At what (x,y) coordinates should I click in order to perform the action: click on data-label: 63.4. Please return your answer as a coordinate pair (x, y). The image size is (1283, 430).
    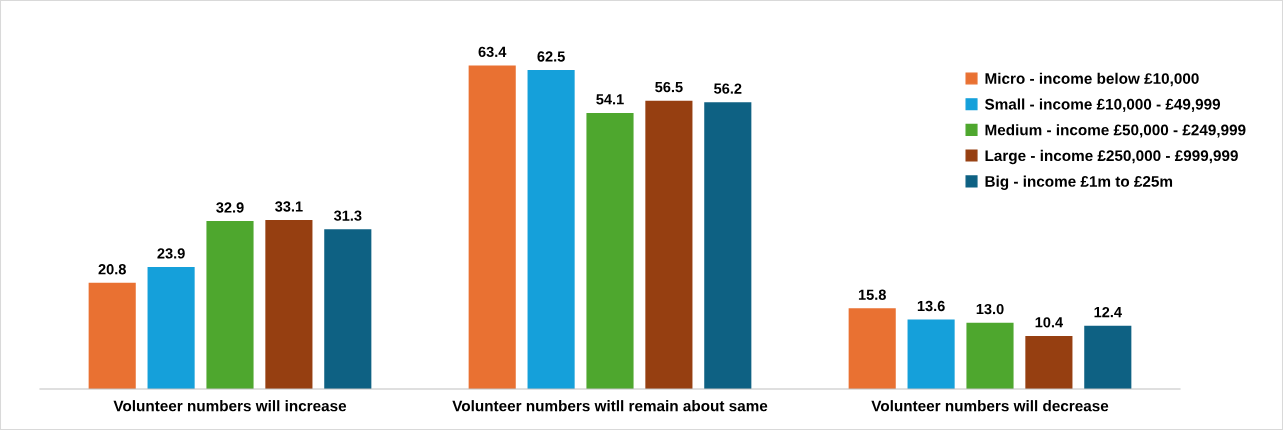
    Looking at the image, I should click on (492, 52).